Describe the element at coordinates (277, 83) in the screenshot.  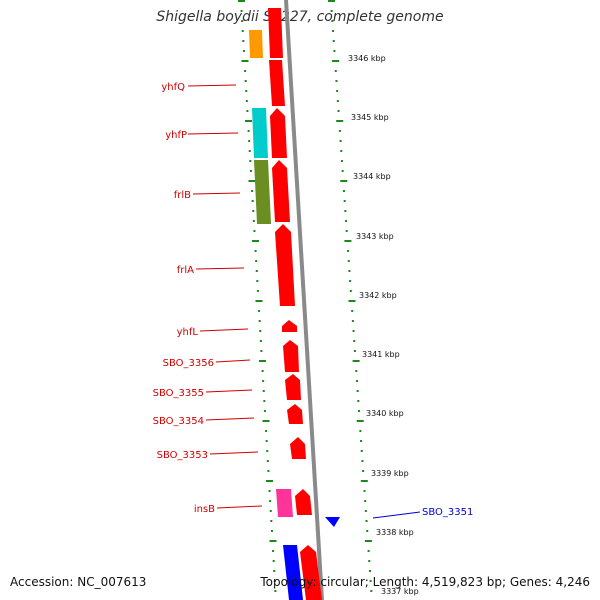
I see `gene-arrow-yhfQ` at that location.